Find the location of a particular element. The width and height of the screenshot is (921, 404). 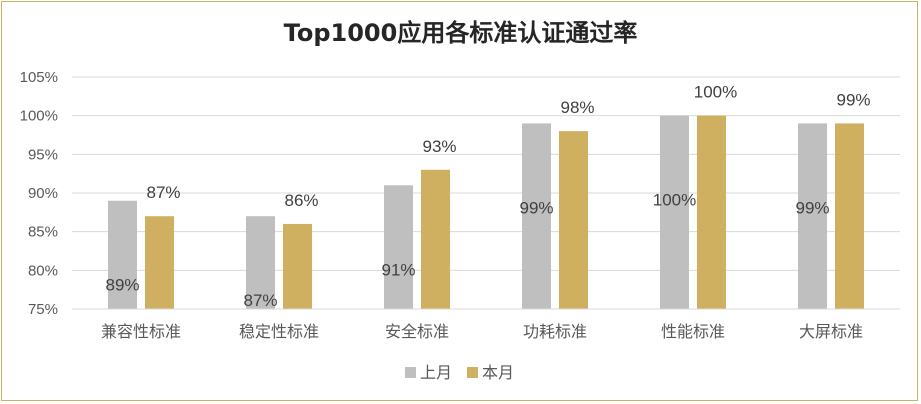

legend-label: 上月 is located at coordinates (436, 372).